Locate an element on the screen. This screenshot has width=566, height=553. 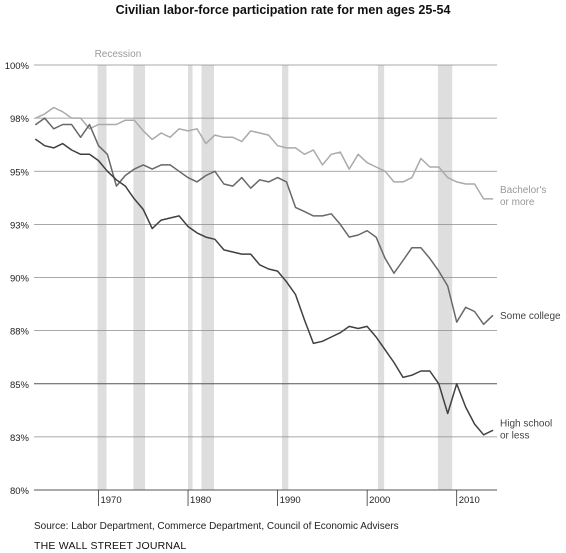
series-label-1: Some college is located at coordinates (530, 316).